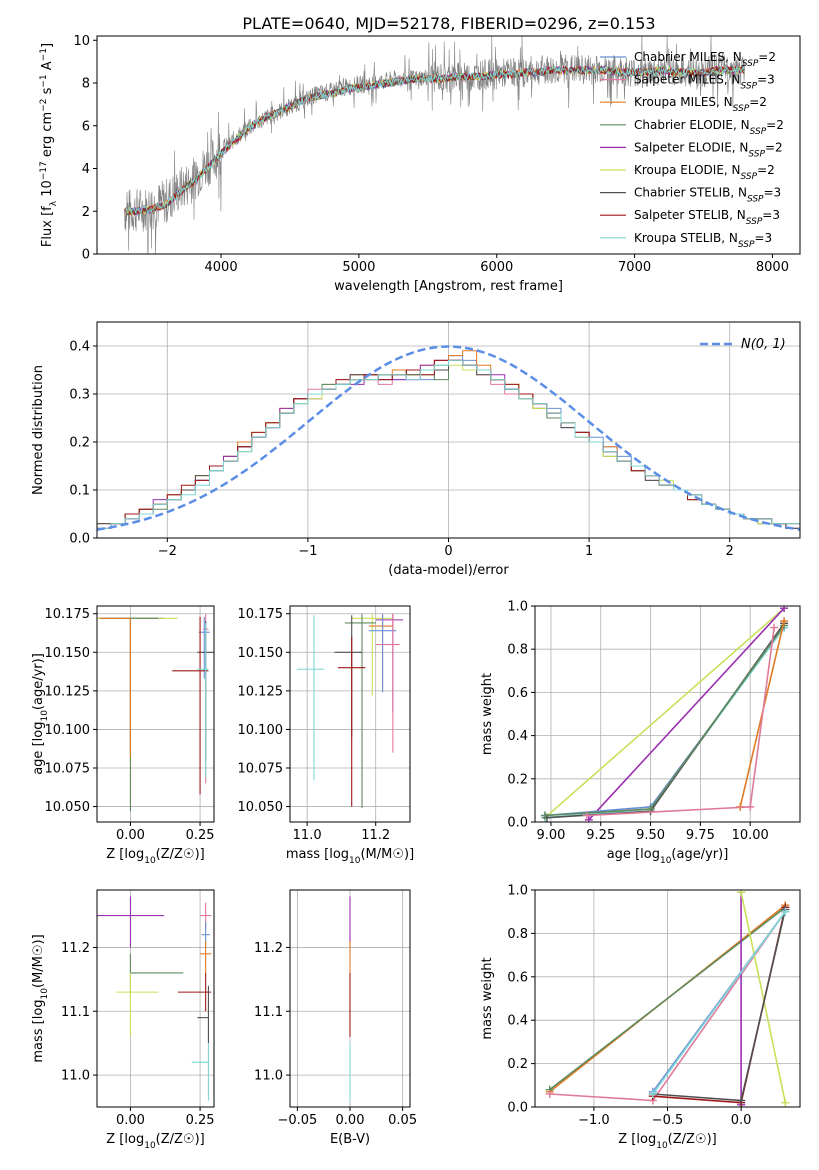  I want to click on tick-label-y: 10.075, so click(68, 769).